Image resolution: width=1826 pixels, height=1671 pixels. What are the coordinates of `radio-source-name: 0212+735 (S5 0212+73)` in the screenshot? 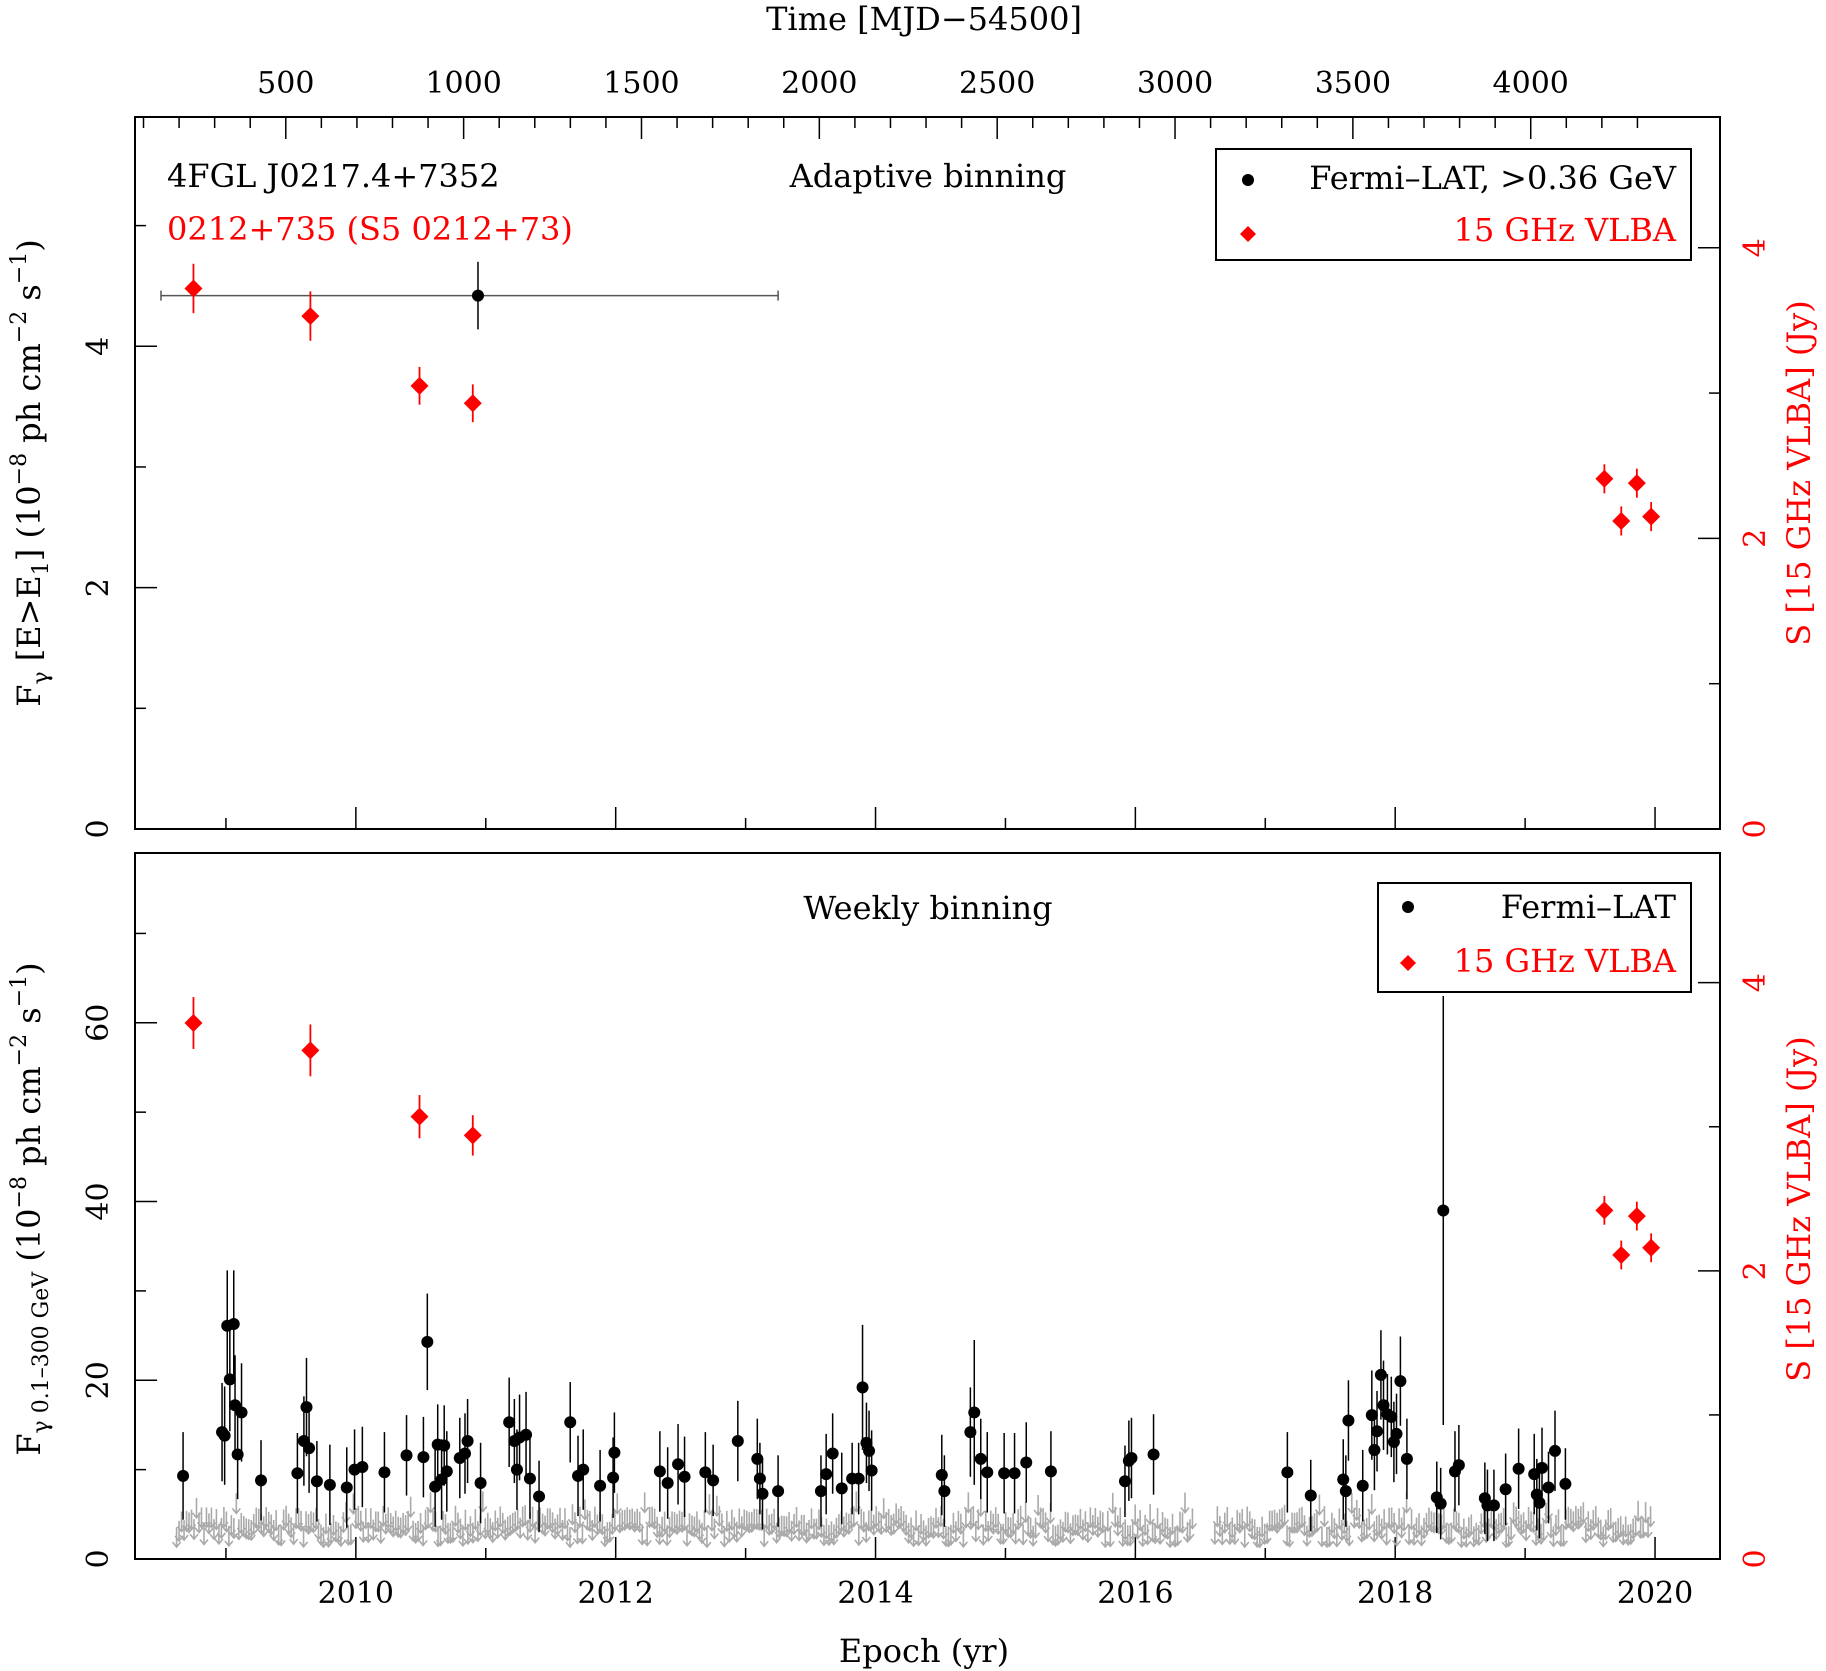 It's located at (370, 229).